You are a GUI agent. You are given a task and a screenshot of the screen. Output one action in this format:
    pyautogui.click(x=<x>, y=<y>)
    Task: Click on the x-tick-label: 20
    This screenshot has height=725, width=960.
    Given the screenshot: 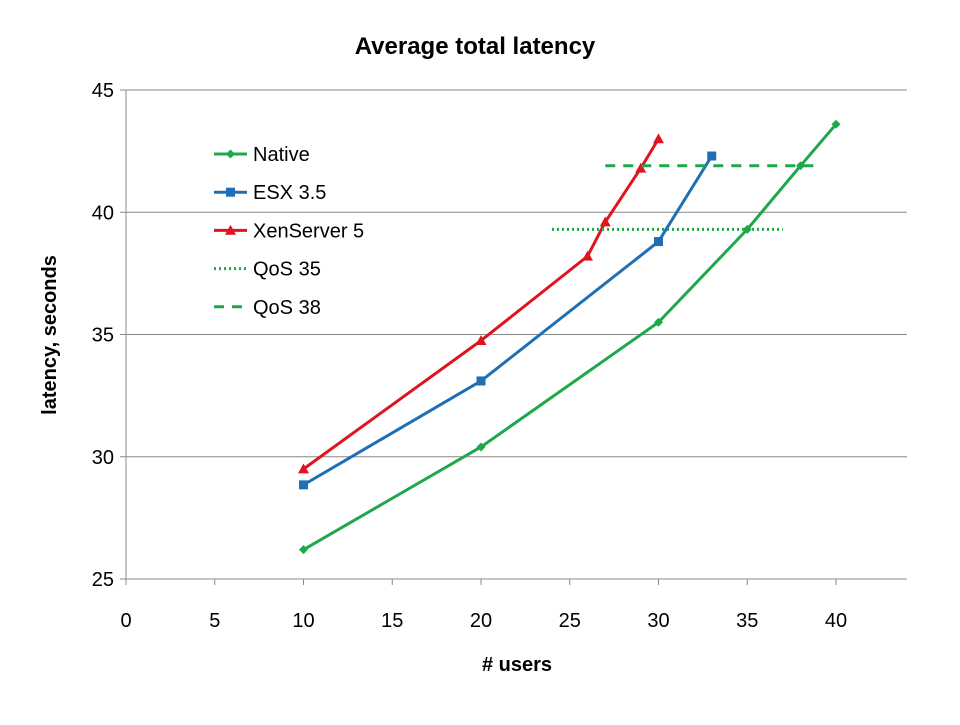 What is the action you would take?
    pyautogui.click(x=481, y=621)
    